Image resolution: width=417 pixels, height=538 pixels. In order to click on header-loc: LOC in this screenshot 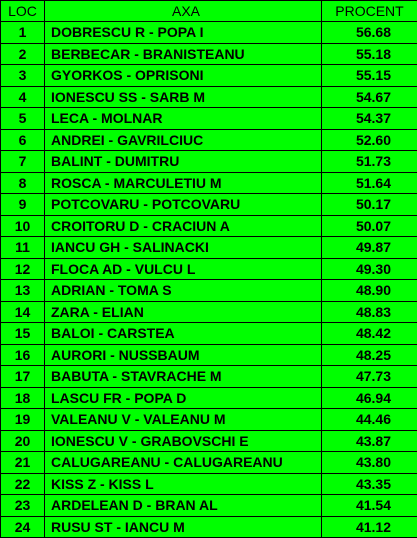, I will do `click(23, 11)`.